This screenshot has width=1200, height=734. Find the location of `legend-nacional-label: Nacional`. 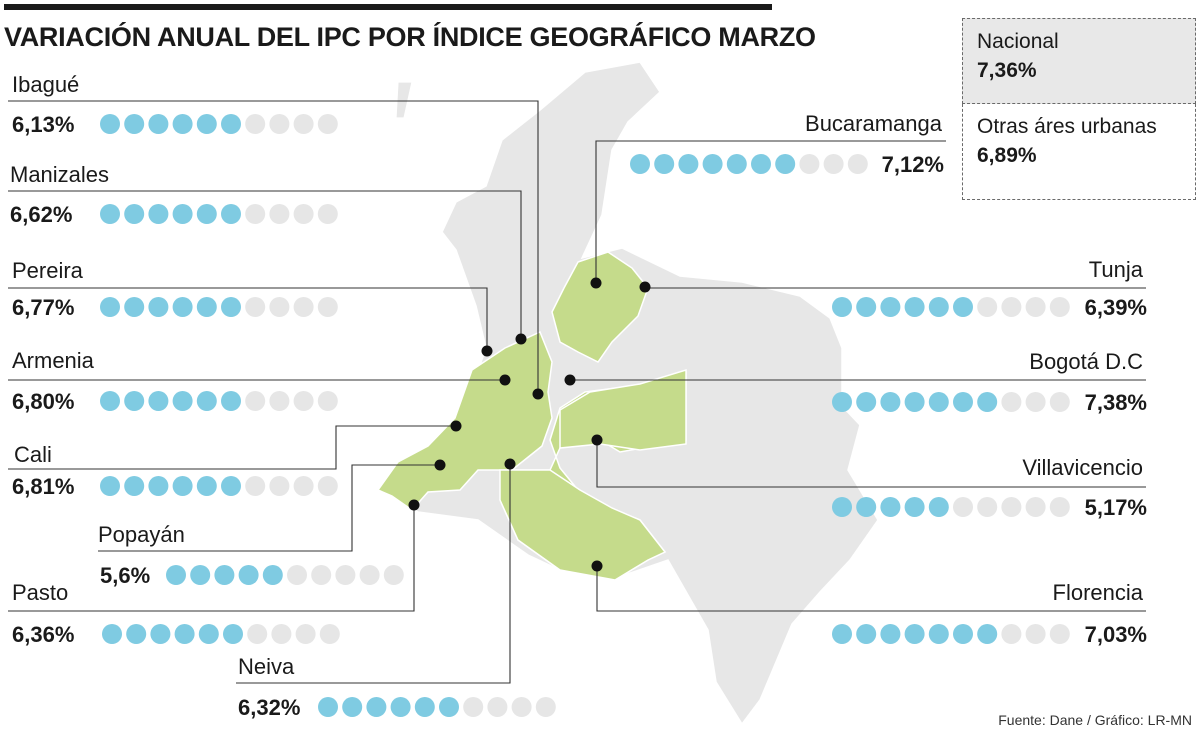

legend-nacional-label: Nacional is located at coordinates (1018, 41).